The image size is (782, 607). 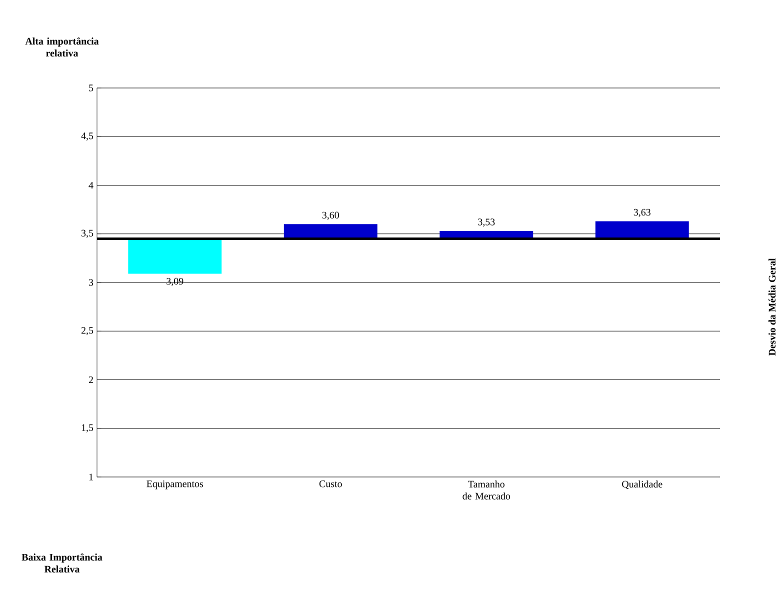 I want to click on x-tick-label: Qualidade, so click(x=642, y=485).